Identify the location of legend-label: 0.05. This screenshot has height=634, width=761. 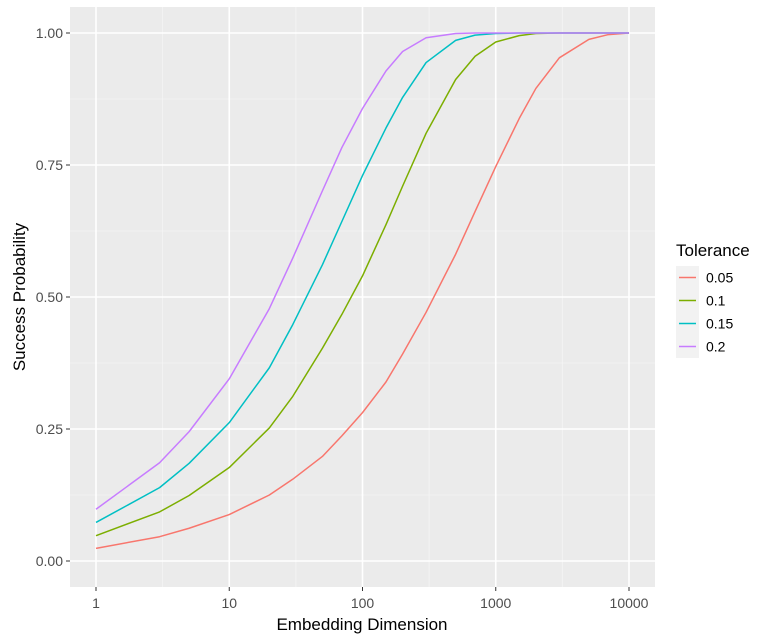
(719, 278).